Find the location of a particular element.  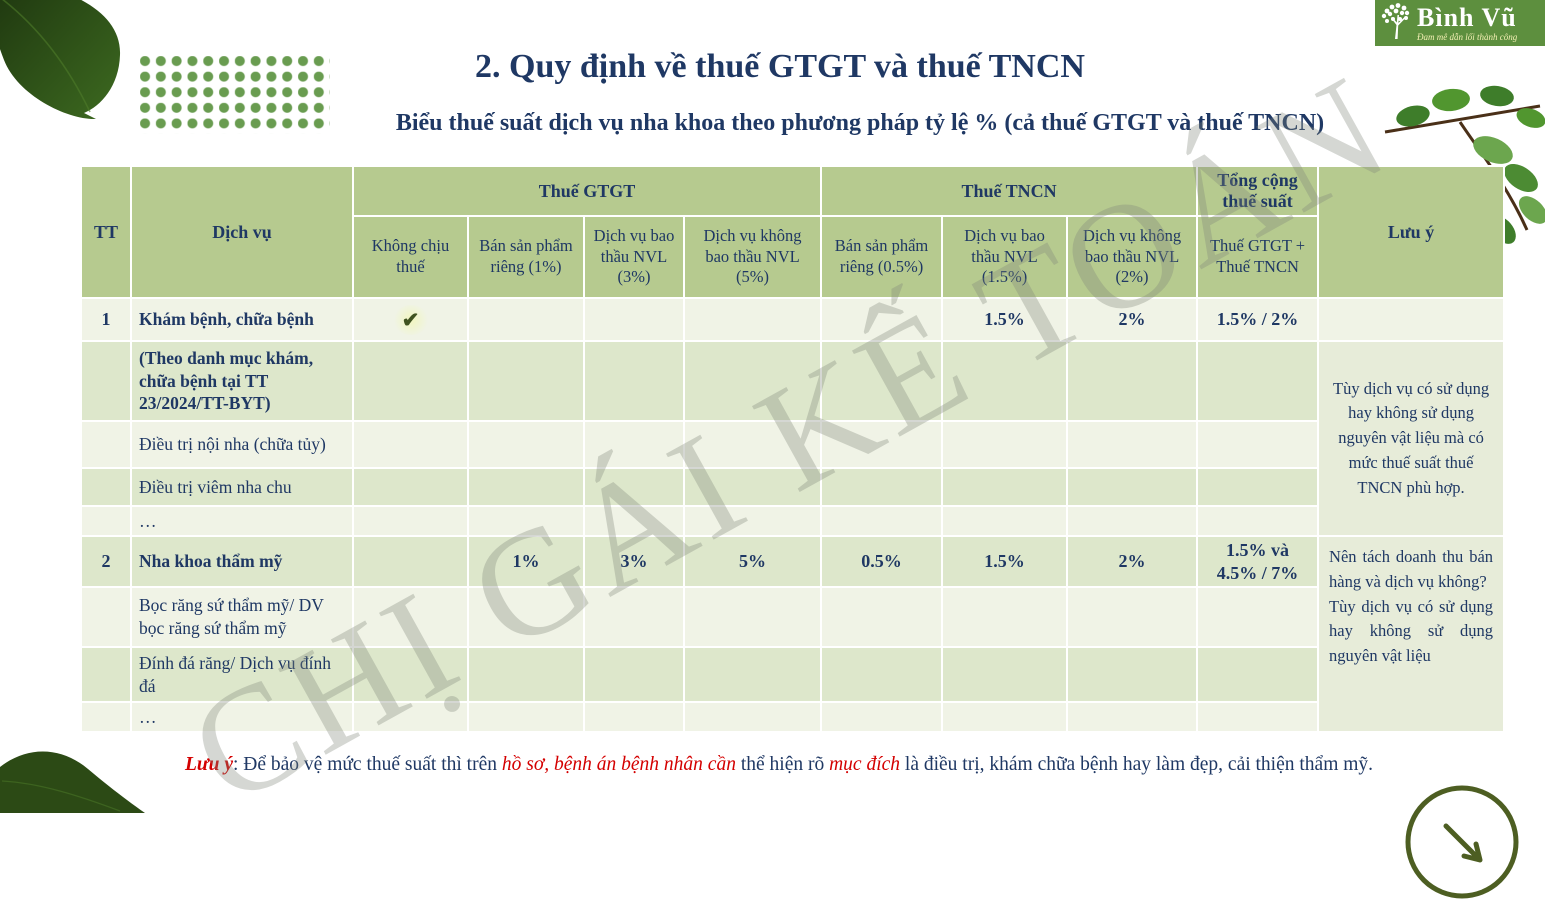

next-button is located at coordinates (1462, 844).